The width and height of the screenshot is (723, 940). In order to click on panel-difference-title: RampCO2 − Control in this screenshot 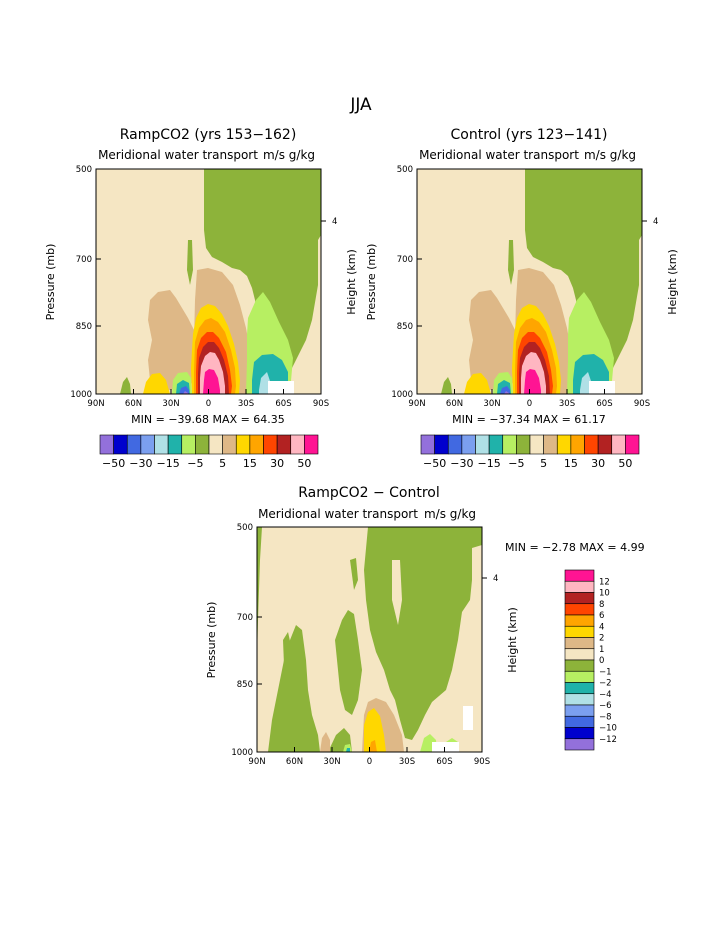, I will do `click(368, 493)`.